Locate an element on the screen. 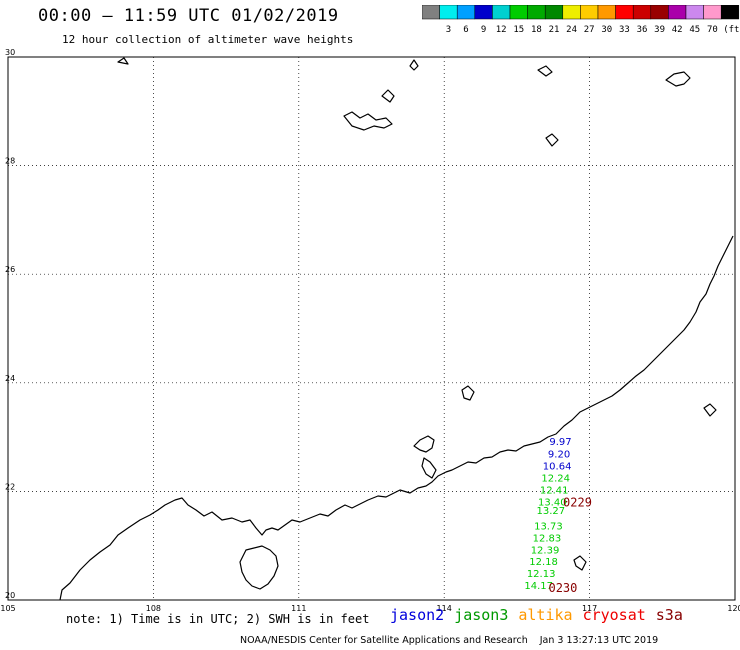  wave-height-value: 14.17 is located at coordinates (538, 586).